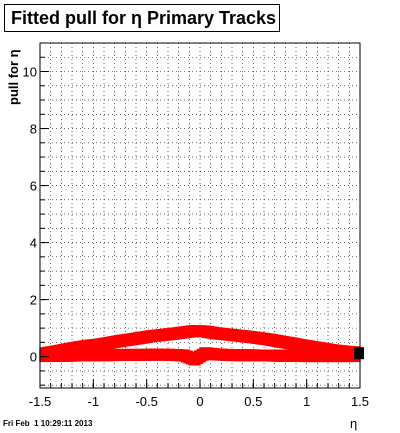 This screenshot has height=433, width=400. I want to click on y-tick-label: 4, so click(33, 243).